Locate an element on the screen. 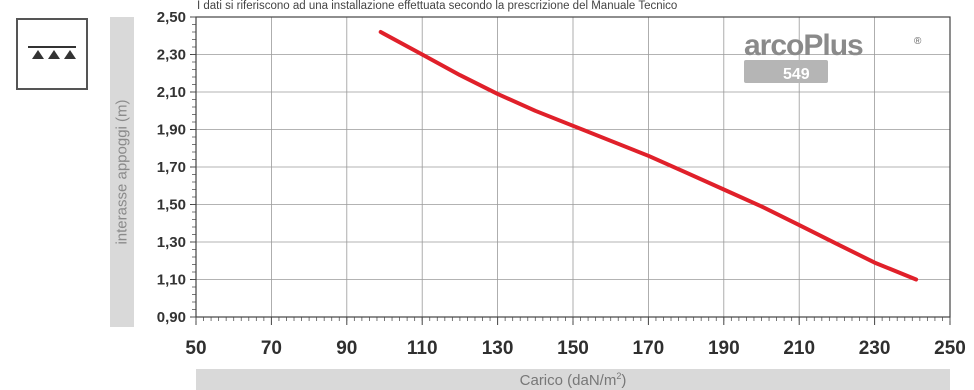 The width and height of the screenshot is (974, 390). y-tick-label: 1,70 is located at coordinates (171, 167).